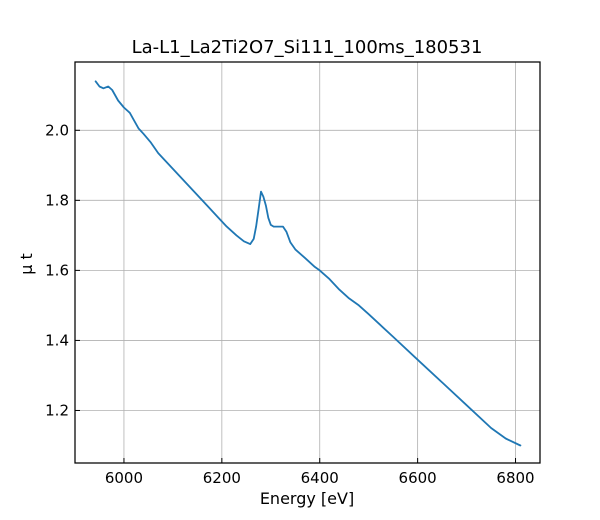 Image resolution: width=600 pixels, height=520 pixels. I want to click on x-tick-label: 6600, so click(418, 478).